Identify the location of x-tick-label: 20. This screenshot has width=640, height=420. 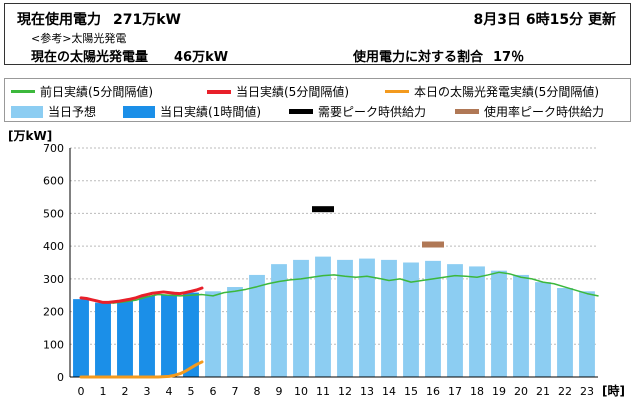
(521, 391).